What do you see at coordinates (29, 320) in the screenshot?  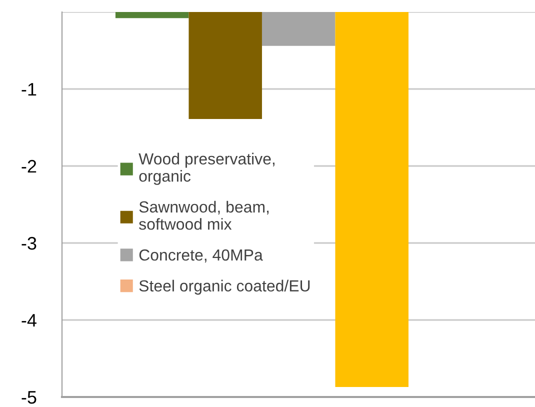 I see `y-tick-label: -4` at bounding box center [29, 320].